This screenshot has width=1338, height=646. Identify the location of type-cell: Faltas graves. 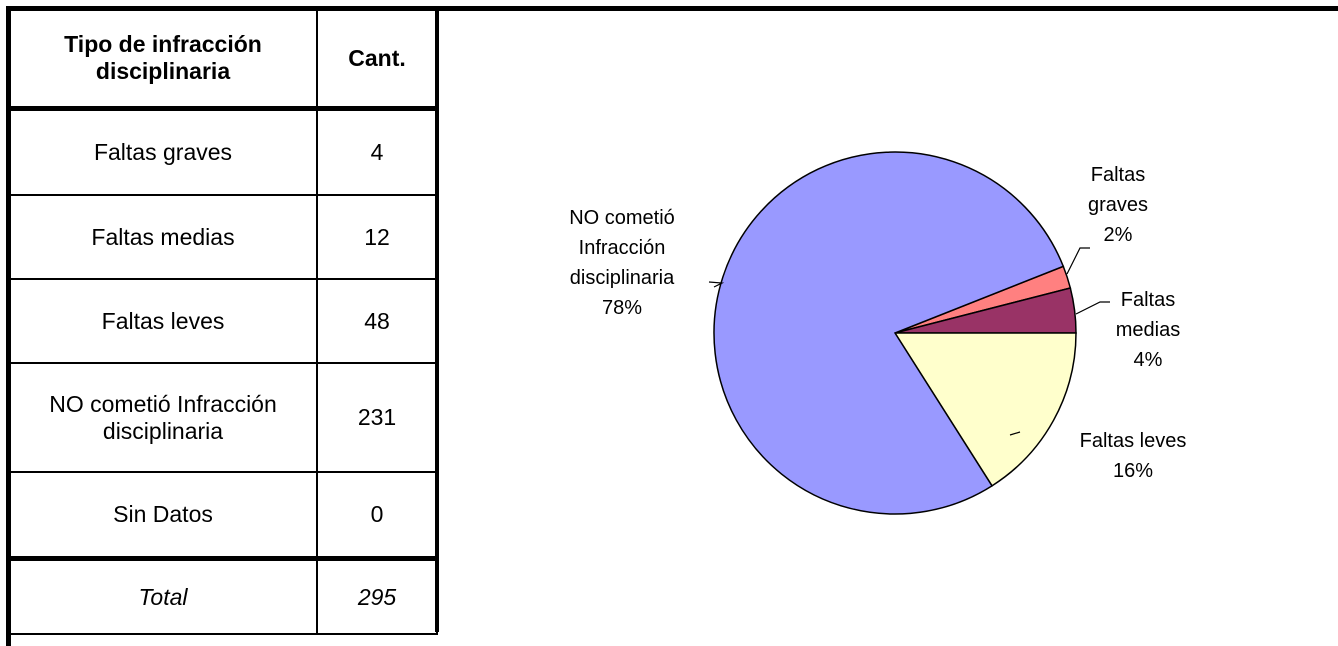
(163, 151).